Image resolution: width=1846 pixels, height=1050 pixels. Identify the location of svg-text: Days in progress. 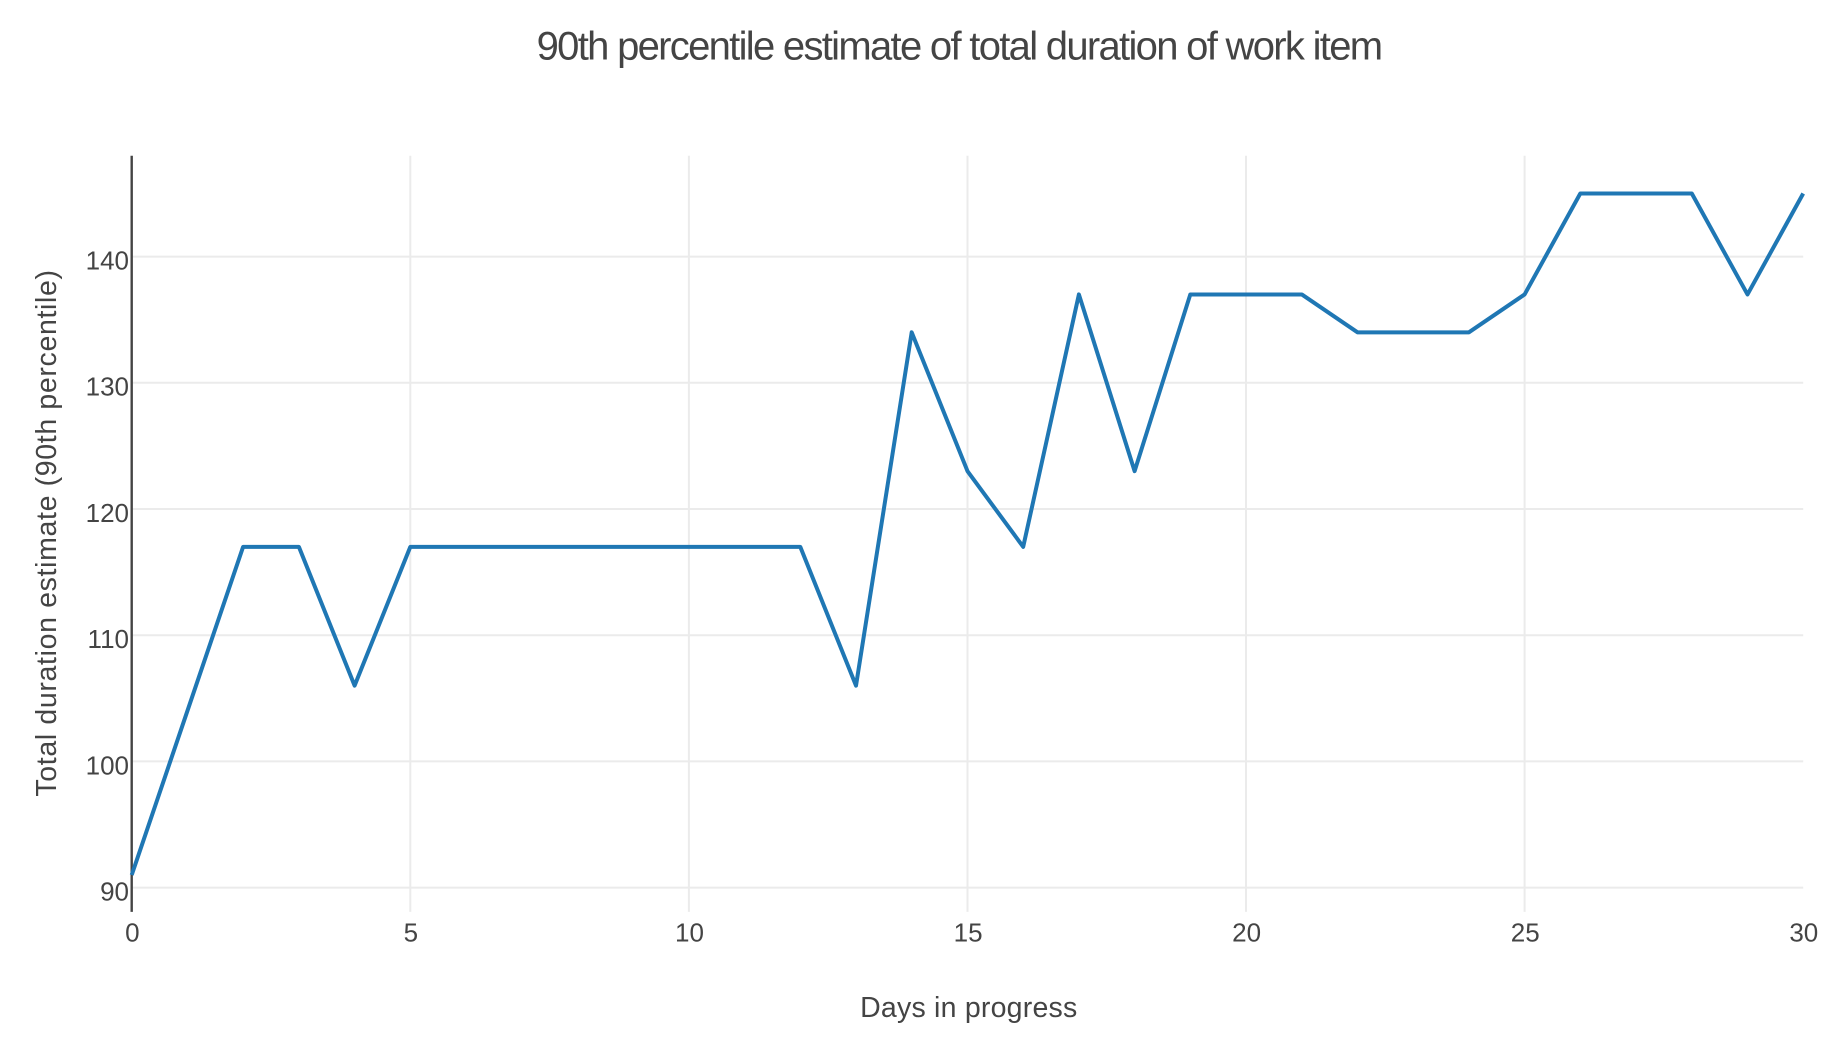
(968, 1008).